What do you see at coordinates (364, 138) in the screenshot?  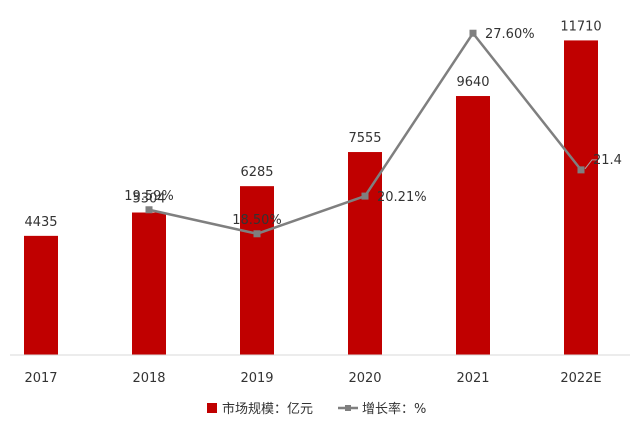 I see `bar-value-label-2020: 7555` at bounding box center [364, 138].